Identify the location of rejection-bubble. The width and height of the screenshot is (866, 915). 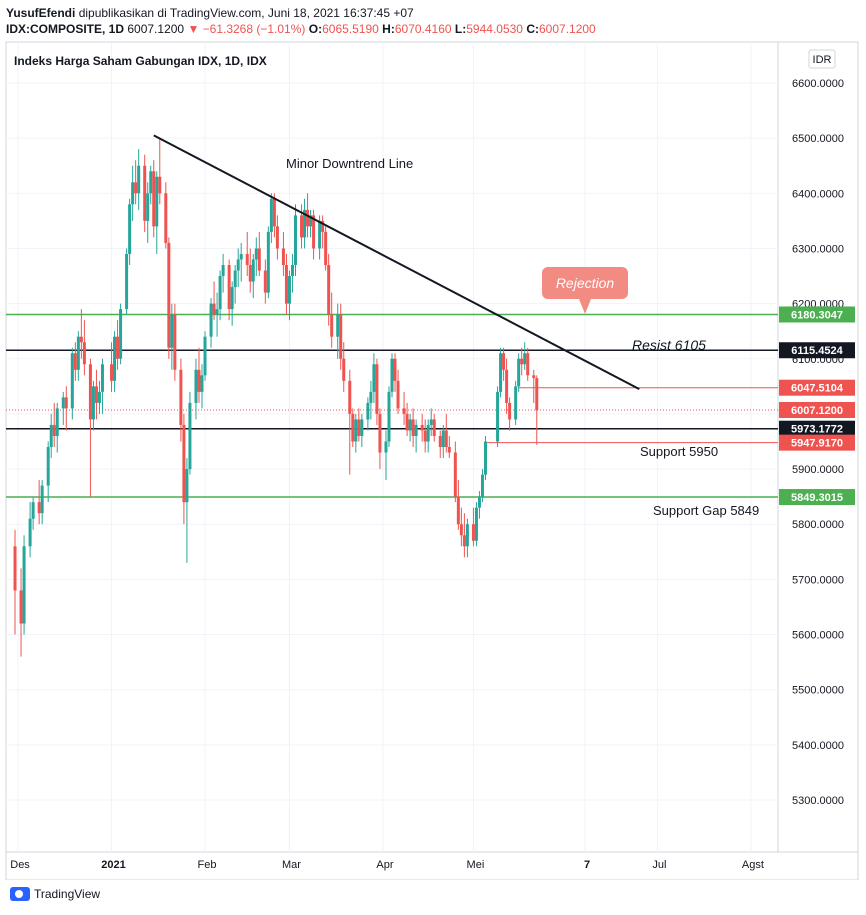
(585, 283).